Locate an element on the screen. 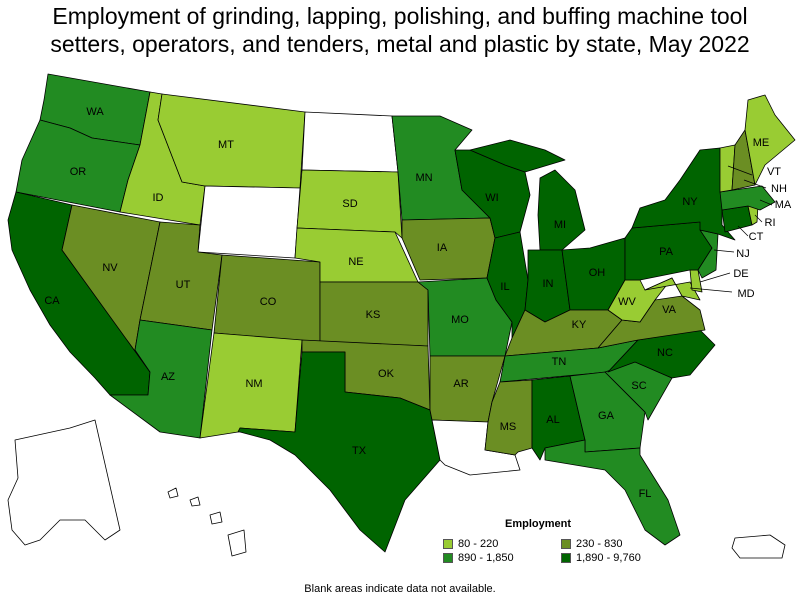 The image size is (800, 600). state-HI is located at coordinates (207, 522).